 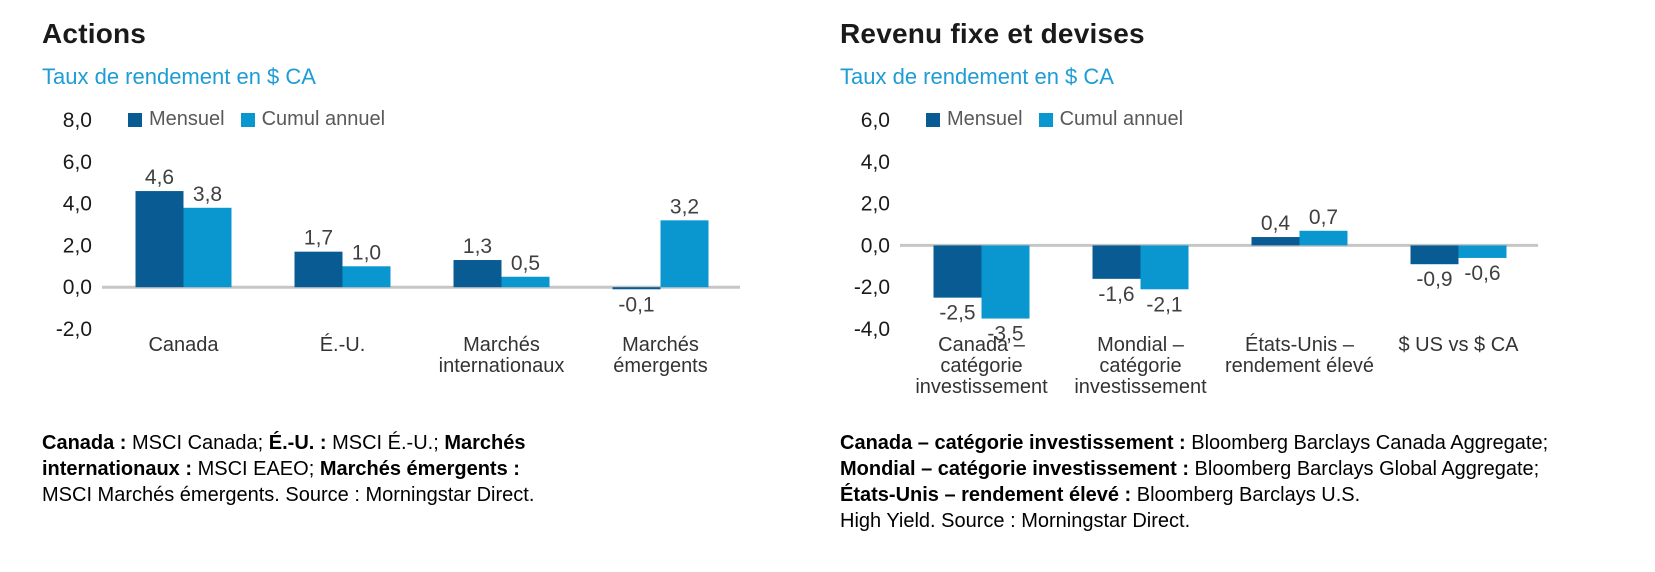 What do you see at coordinates (1240, 521) in the screenshot?
I see `footnote-line: High Yield. Source : Morningstar Direct.` at bounding box center [1240, 521].